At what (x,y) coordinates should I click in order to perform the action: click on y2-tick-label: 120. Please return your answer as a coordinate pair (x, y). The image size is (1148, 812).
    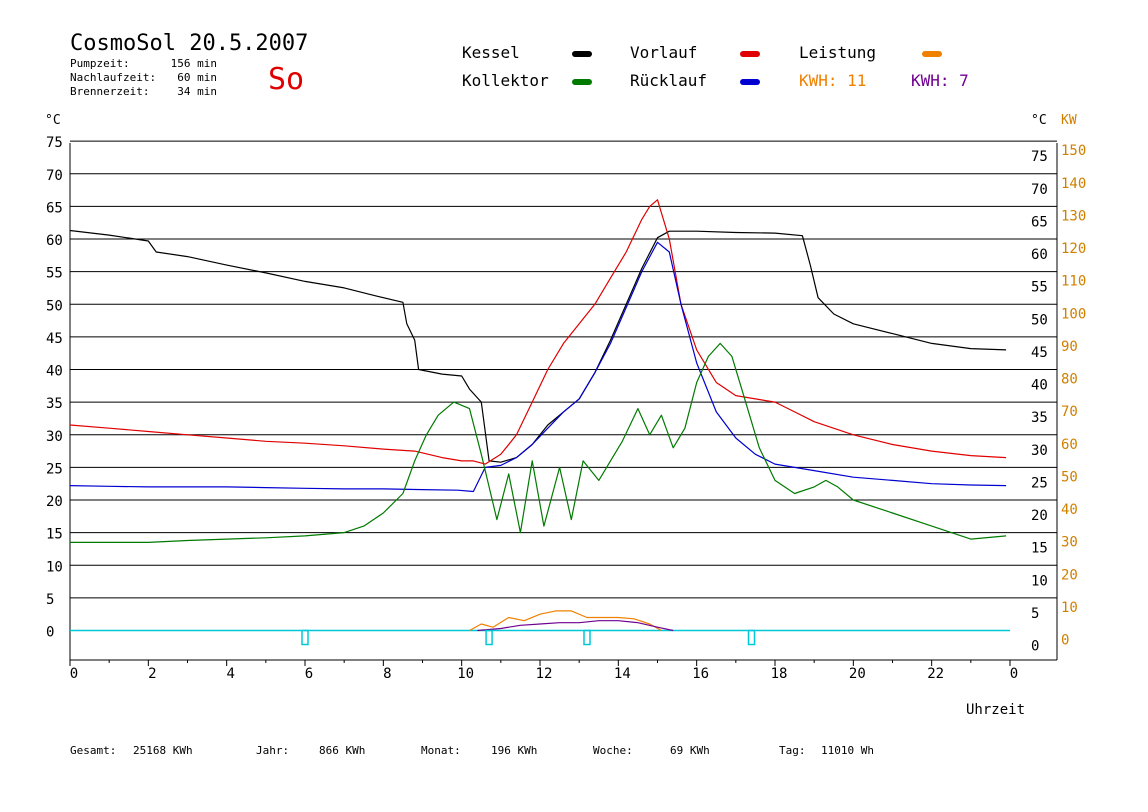
    Looking at the image, I should click on (1073, 249).